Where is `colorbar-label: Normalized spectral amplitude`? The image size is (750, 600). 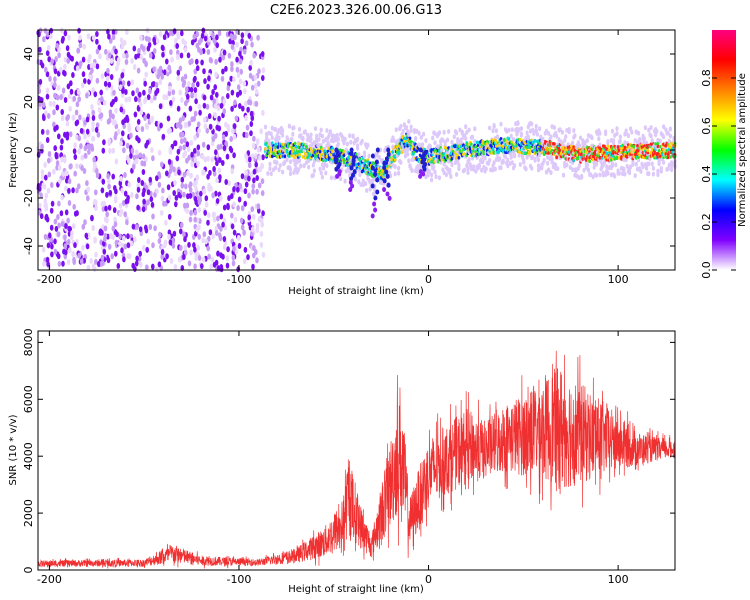 colorbar-label: Normalized spectral amplitude is located at coordinates (742, 150).